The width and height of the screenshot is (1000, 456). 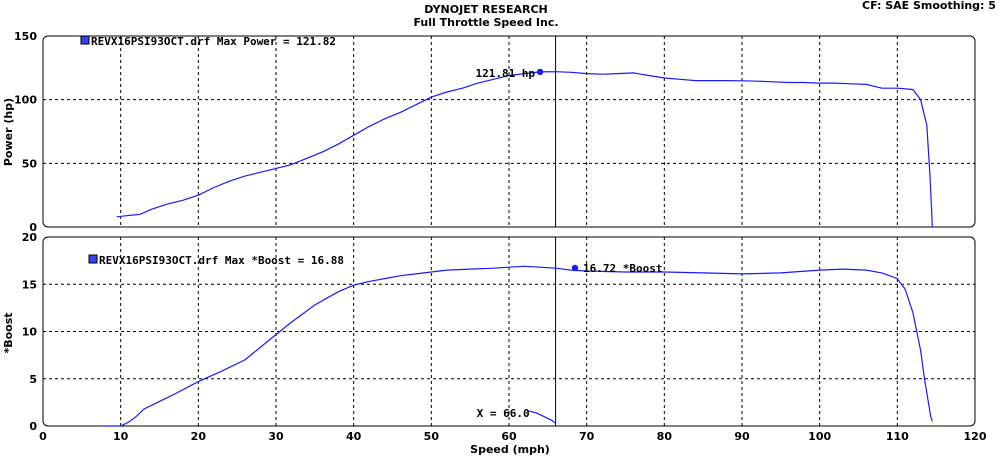 What do you see at coordinates (897, 436) in the screenshot?
I see `x-tick-label: 110` at bounding box center [897, 436].